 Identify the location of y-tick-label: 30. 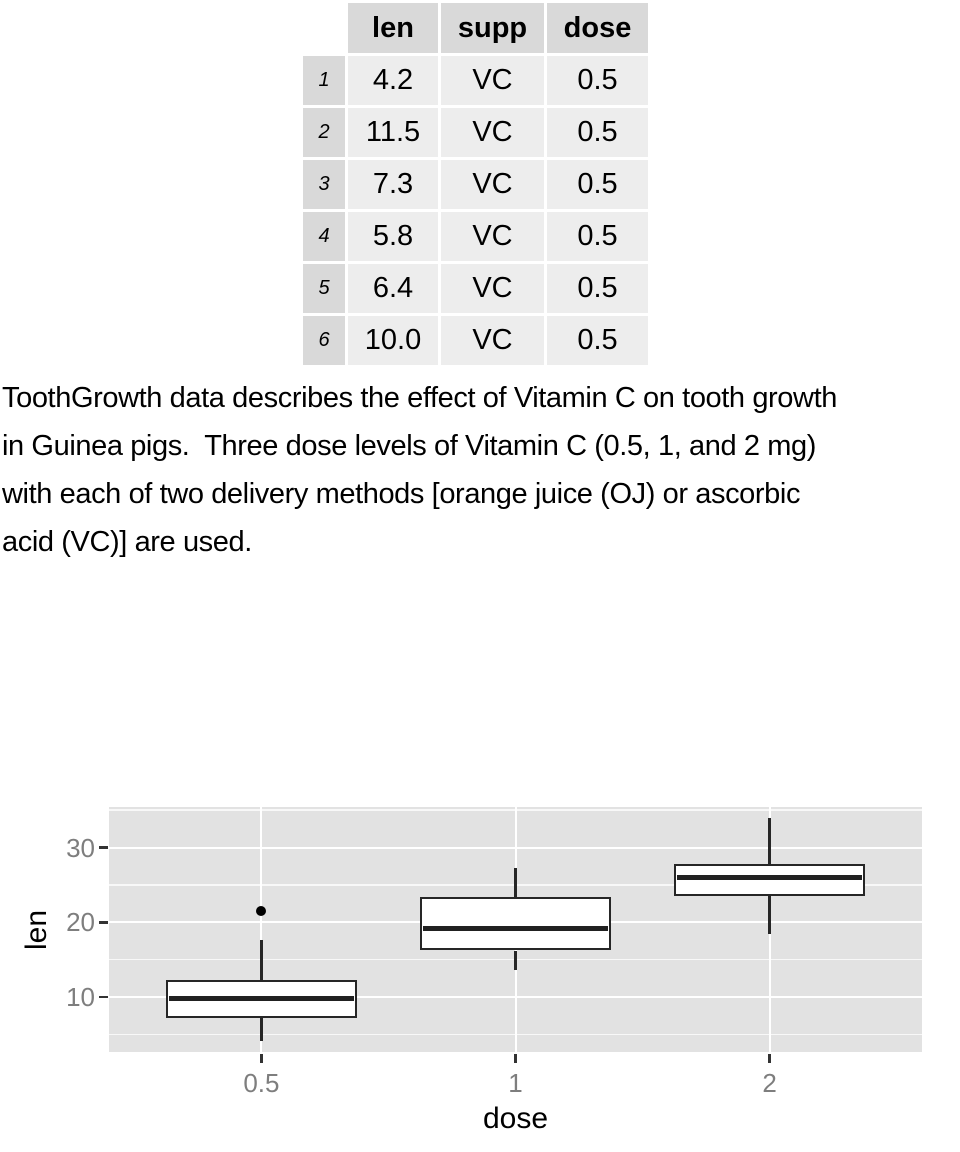
(80, 847).